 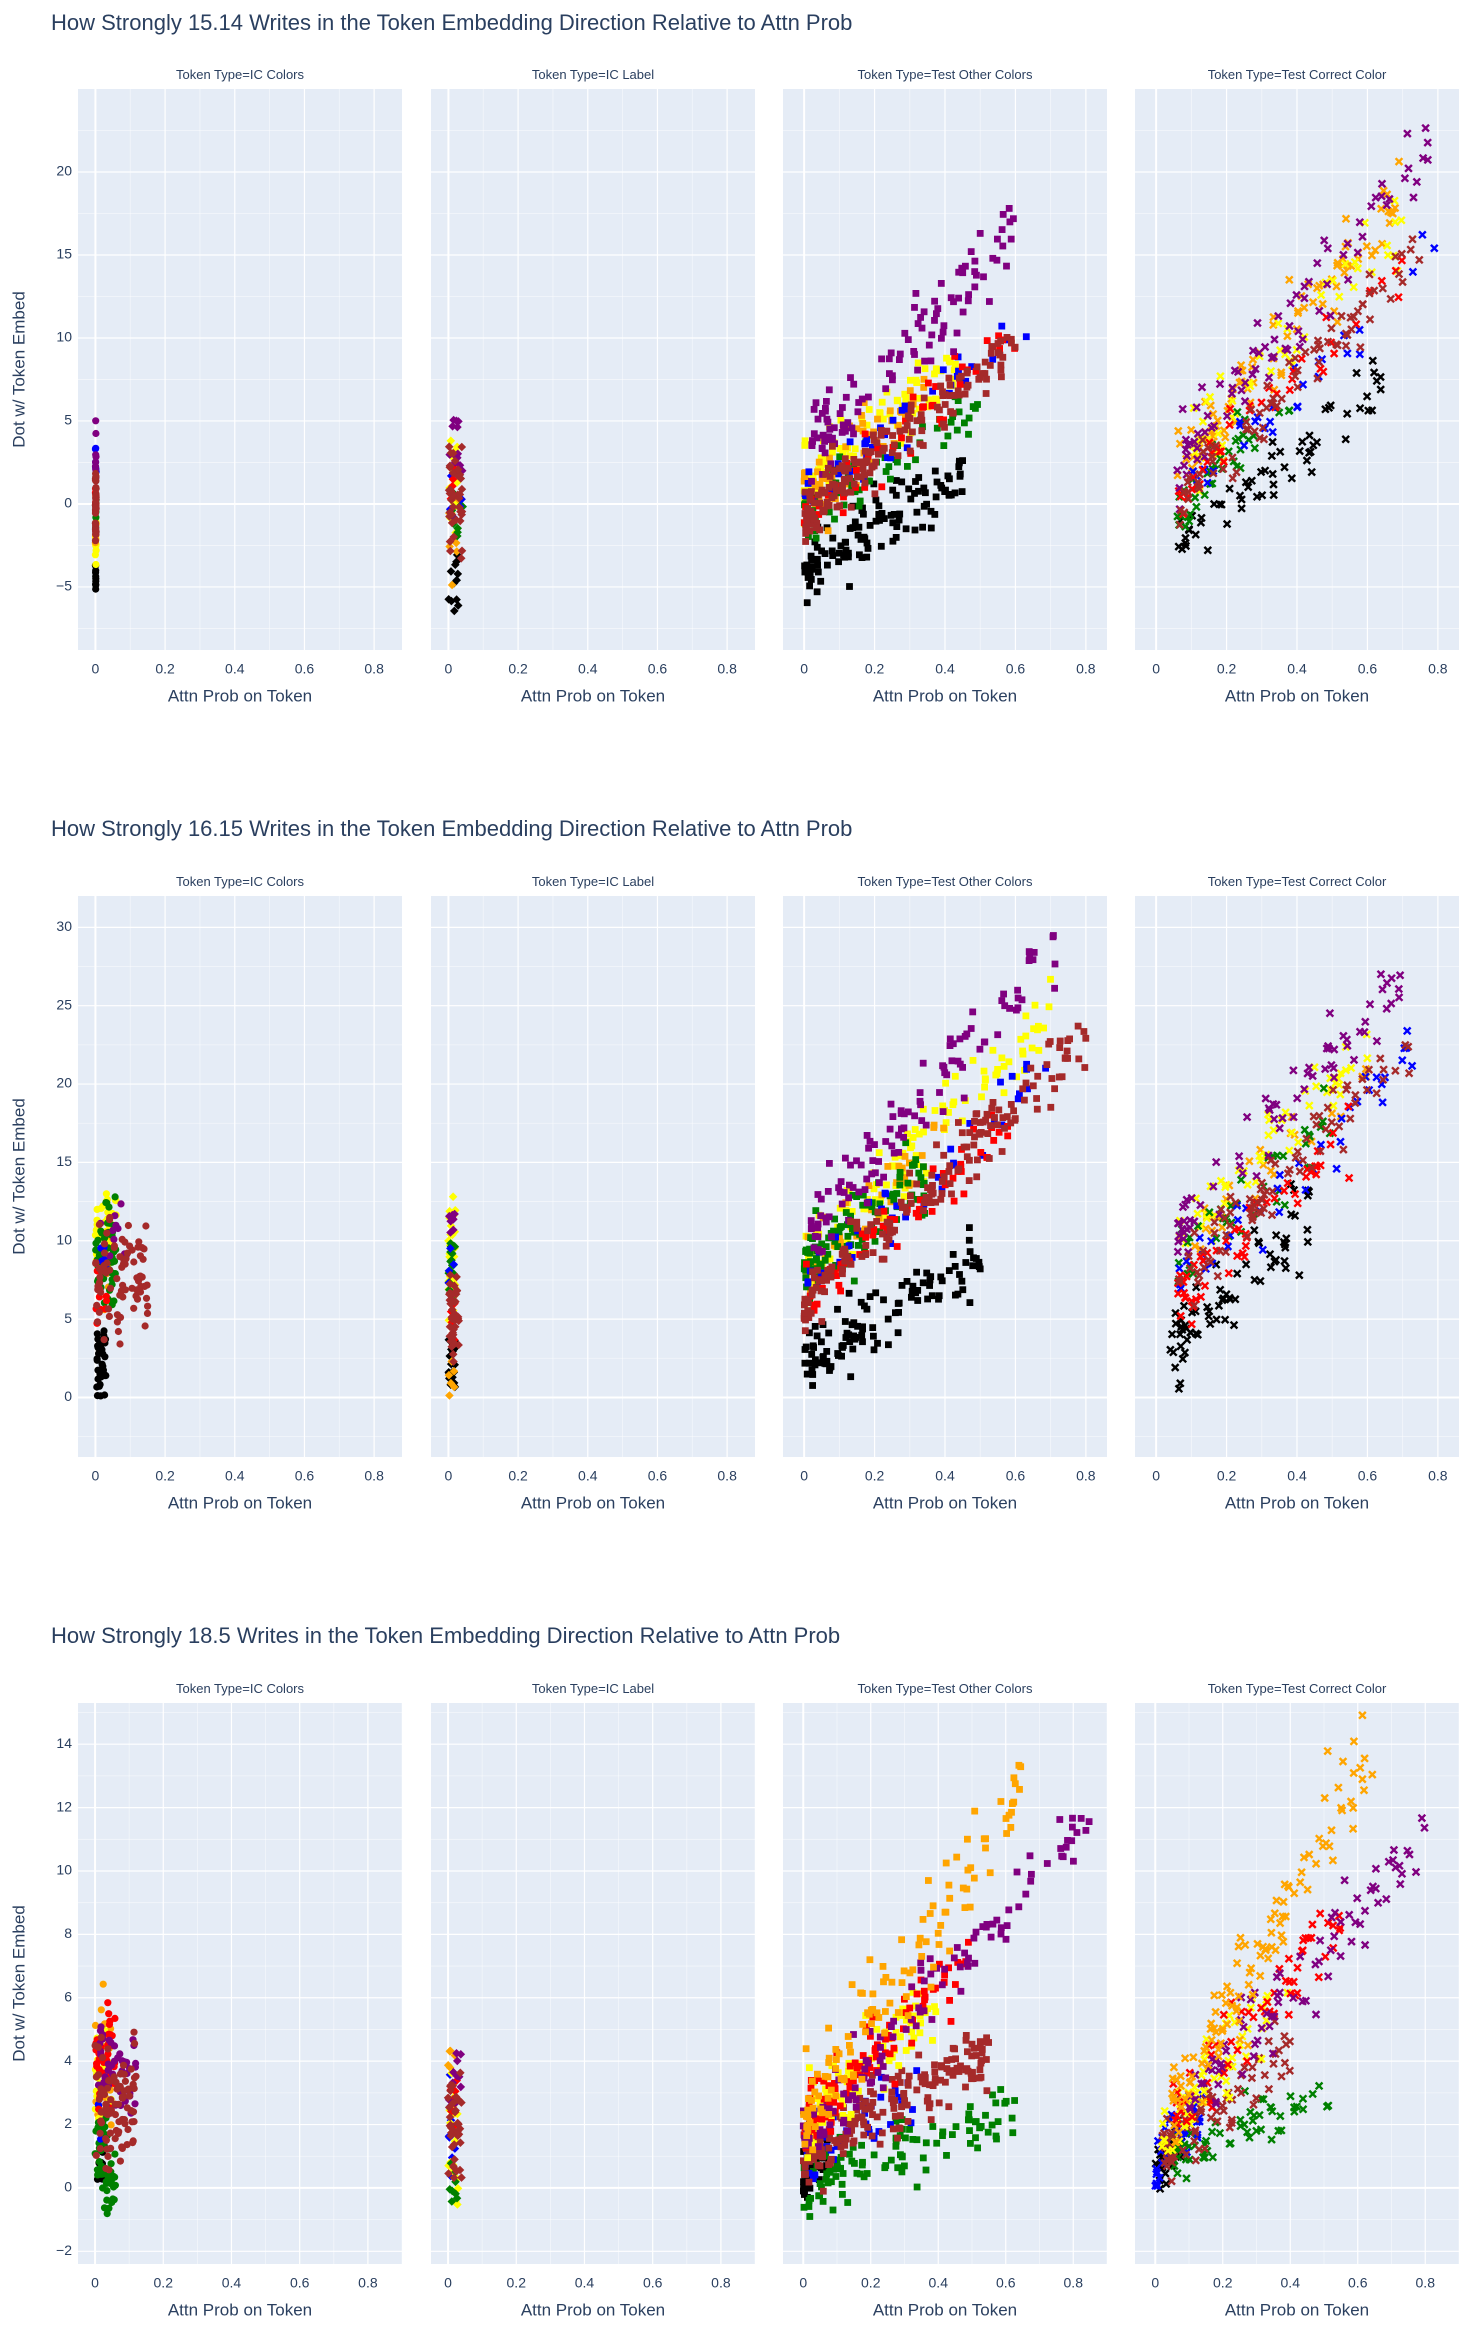 I want to click on facet-title: Token Type=IC Label, so click(x=593, y=74).